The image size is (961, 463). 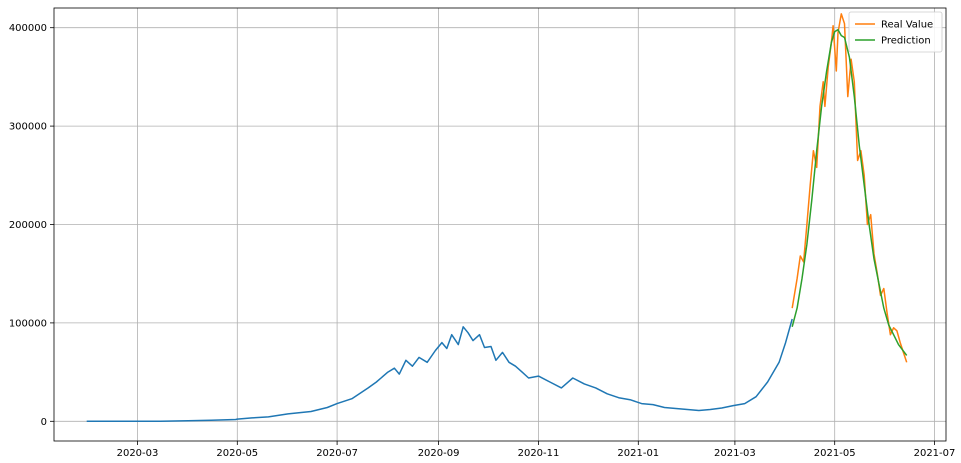 I want to click on x-tick-label: 2021-03, so click(x=735, y=453).